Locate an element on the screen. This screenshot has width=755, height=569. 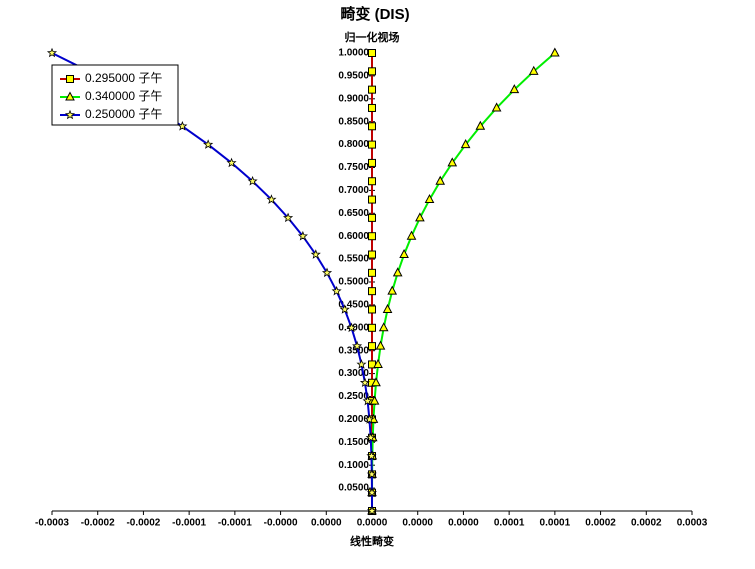
y-tick-label: 0.8500 is located at coordinates (353, 121).